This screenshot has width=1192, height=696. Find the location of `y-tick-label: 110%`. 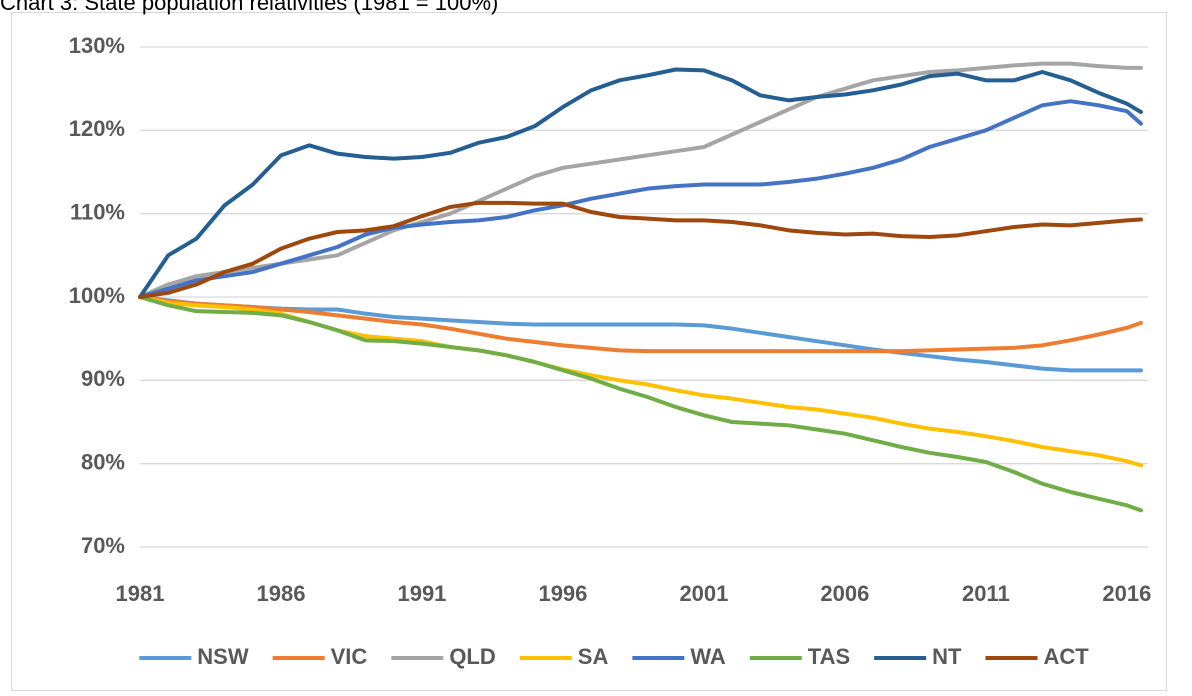

y-tick-label: 110% is located at coordinates (97, 211).